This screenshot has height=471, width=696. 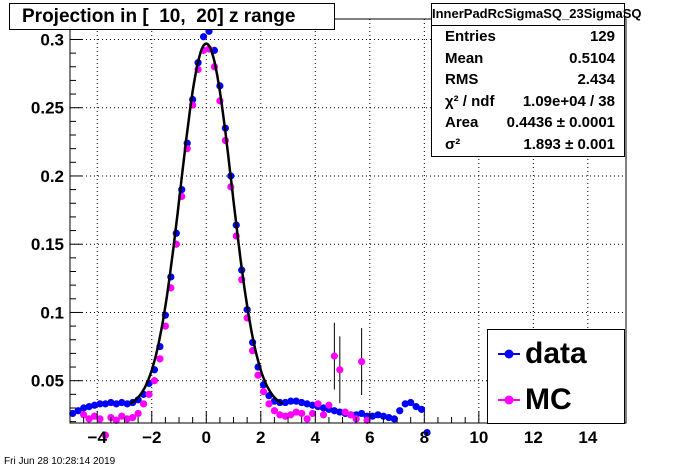 I want to click on x-tick-label: 6, so click(x=369, y=437).